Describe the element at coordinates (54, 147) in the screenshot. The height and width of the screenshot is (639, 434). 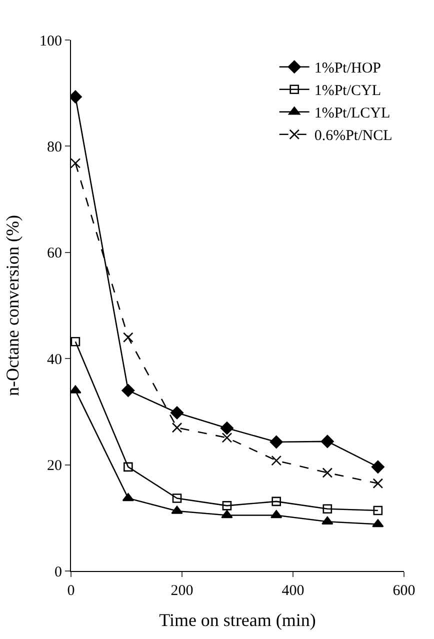
I see `y-tick-label: 80` at that location.